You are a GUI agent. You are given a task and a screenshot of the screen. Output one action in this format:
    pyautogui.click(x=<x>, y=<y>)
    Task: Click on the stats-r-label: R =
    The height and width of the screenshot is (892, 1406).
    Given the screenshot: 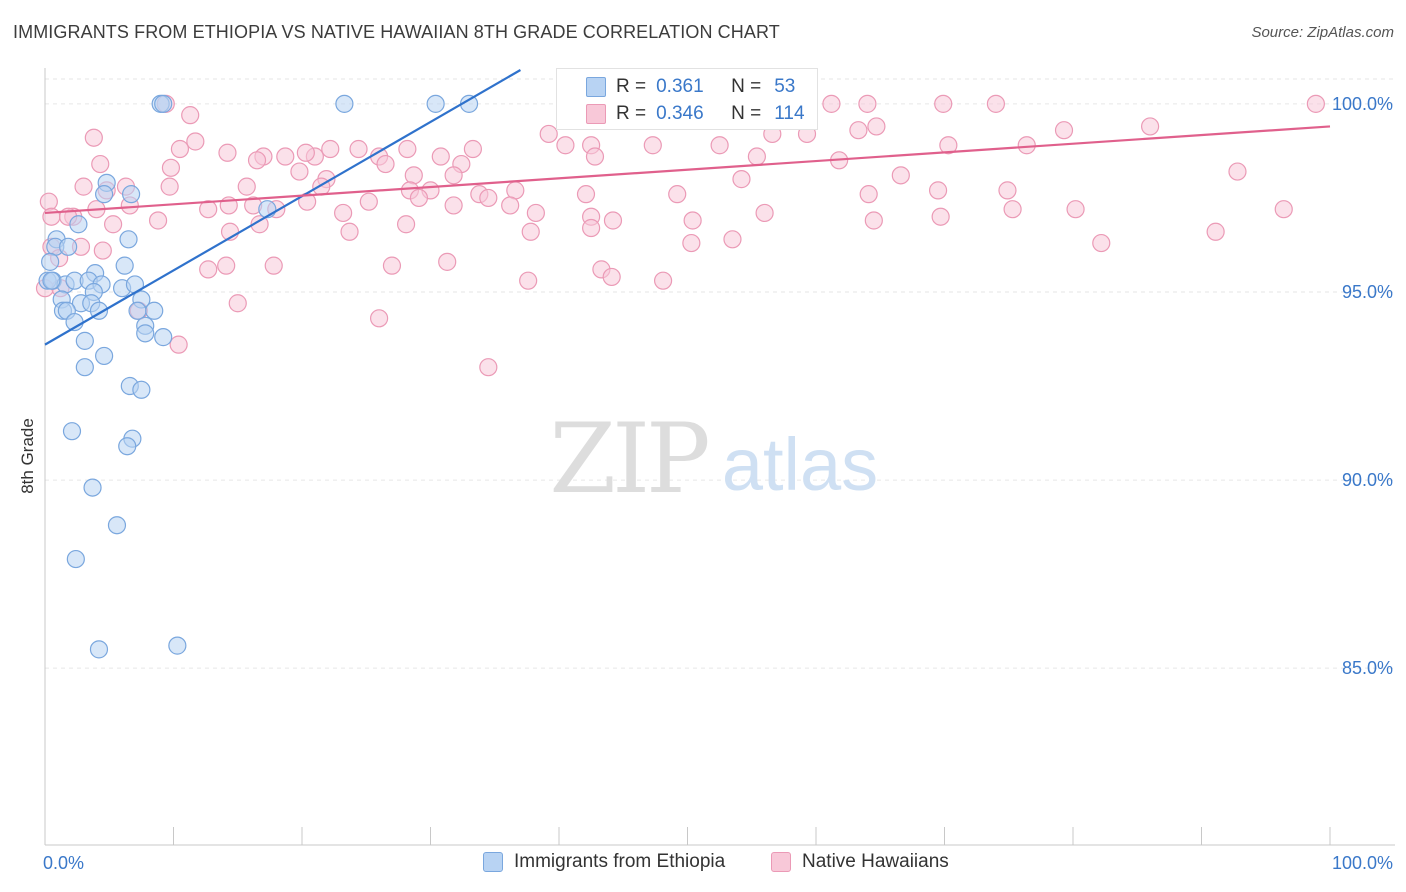 What is the action you would take?
    pyautogui.click(x=631, y=113)
    